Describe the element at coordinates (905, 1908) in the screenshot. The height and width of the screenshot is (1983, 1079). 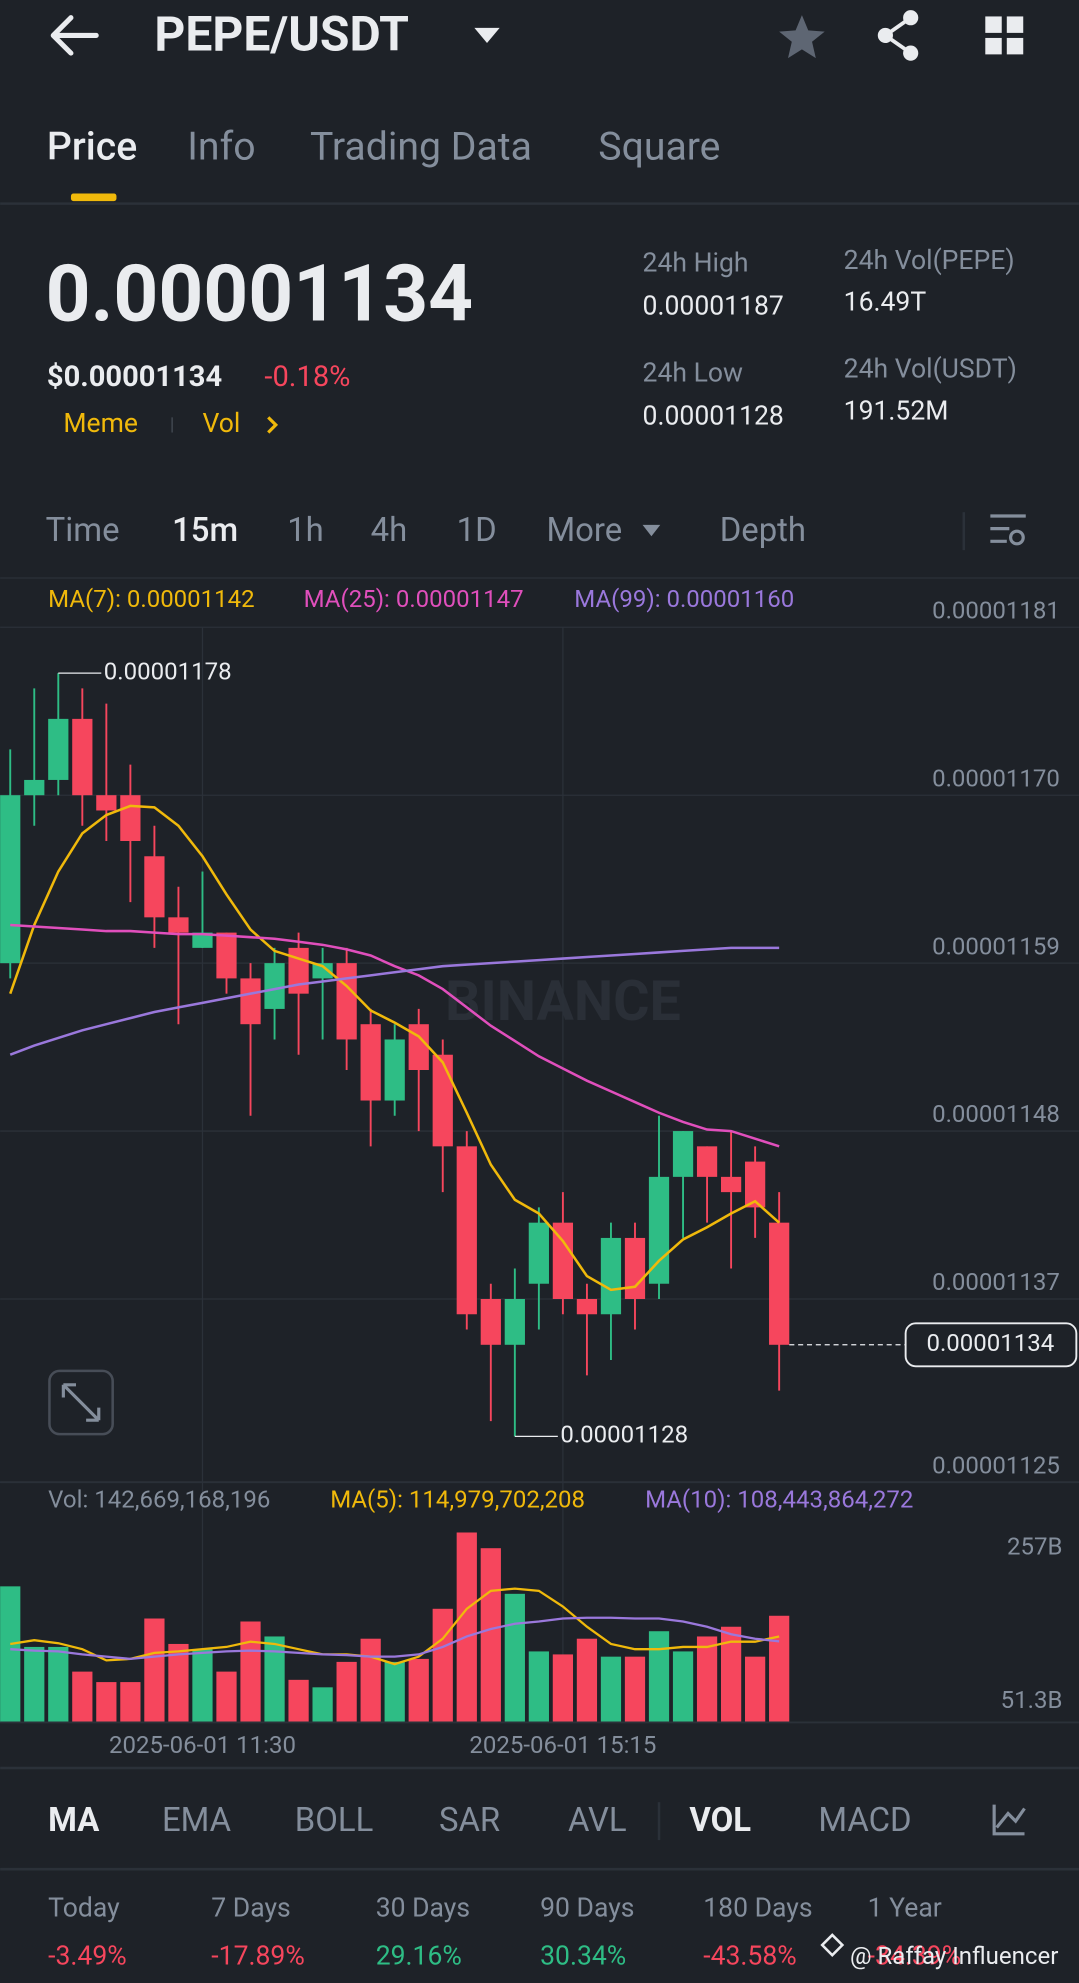
I see `period-label: 1 Year` at that location.